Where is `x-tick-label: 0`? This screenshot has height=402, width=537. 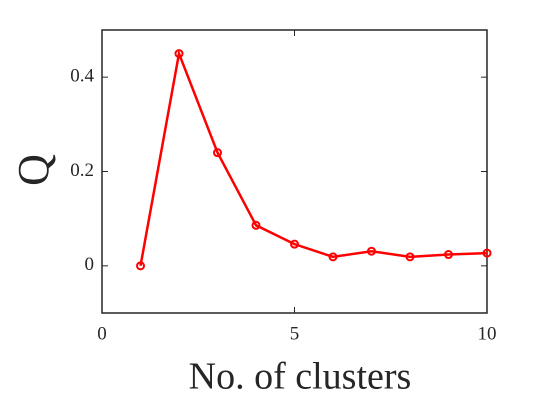
x-tick-label: 0 is located at coordinates (102, 333).